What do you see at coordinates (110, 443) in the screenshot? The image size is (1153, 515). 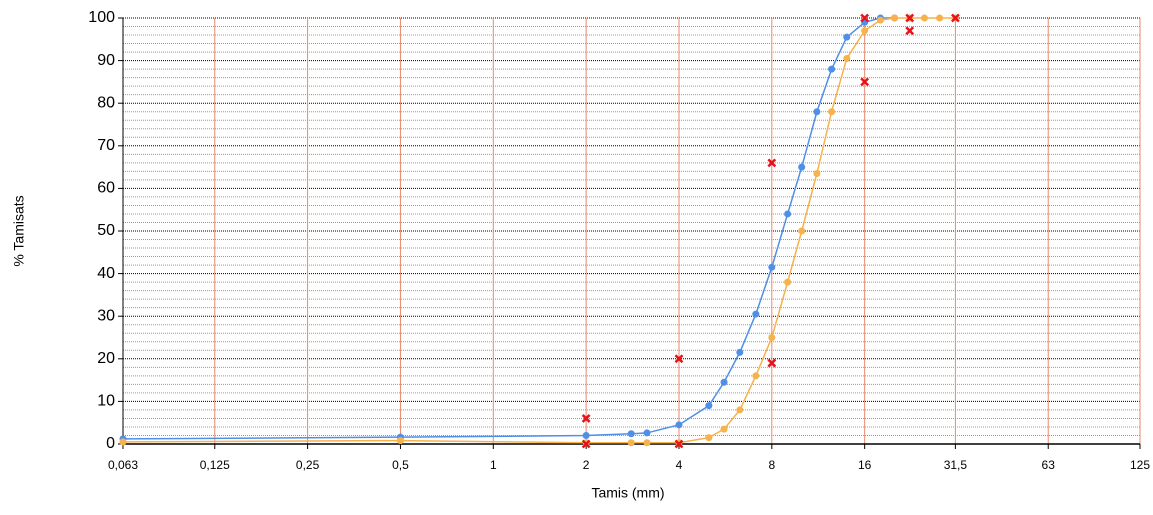 I see `y-tick-label: 0` at bounding box center [110, 443].